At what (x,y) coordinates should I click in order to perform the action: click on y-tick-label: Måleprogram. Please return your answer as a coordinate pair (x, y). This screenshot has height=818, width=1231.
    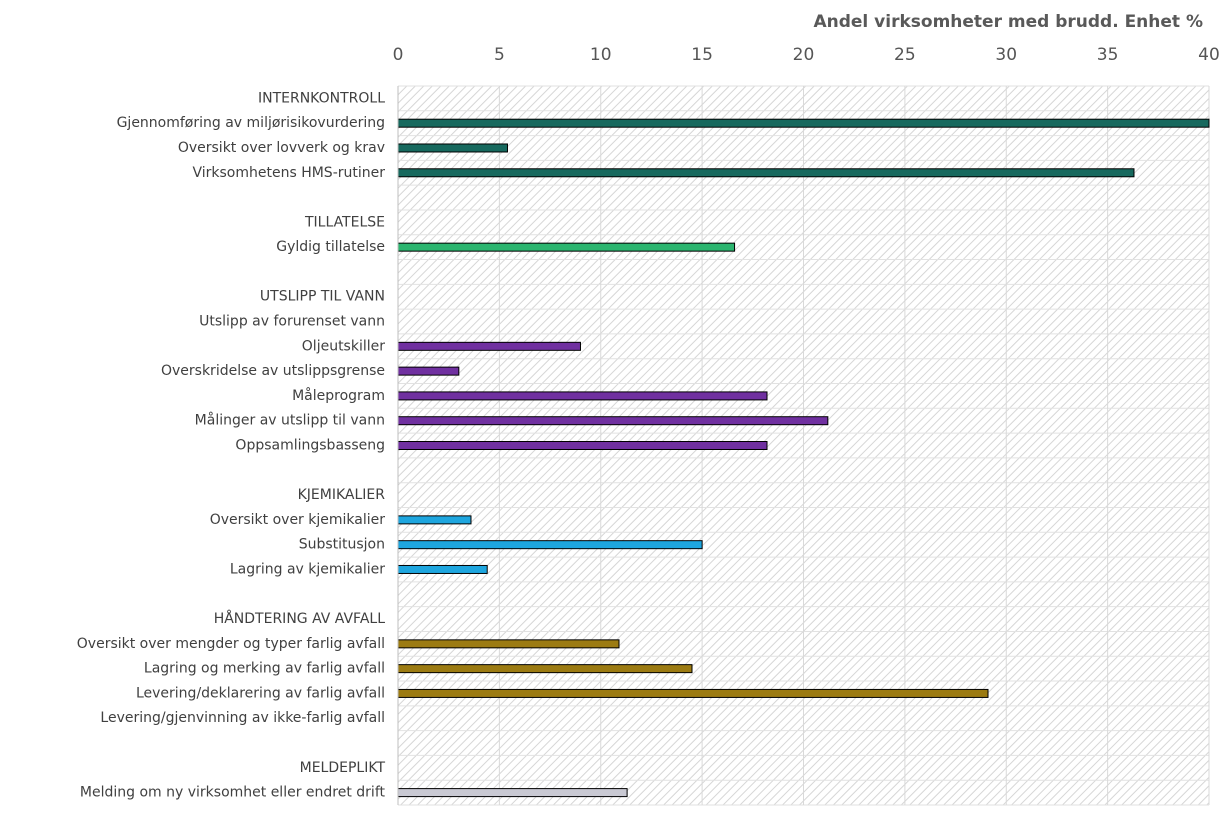
    Looking at the image, I should click on (338, 395).